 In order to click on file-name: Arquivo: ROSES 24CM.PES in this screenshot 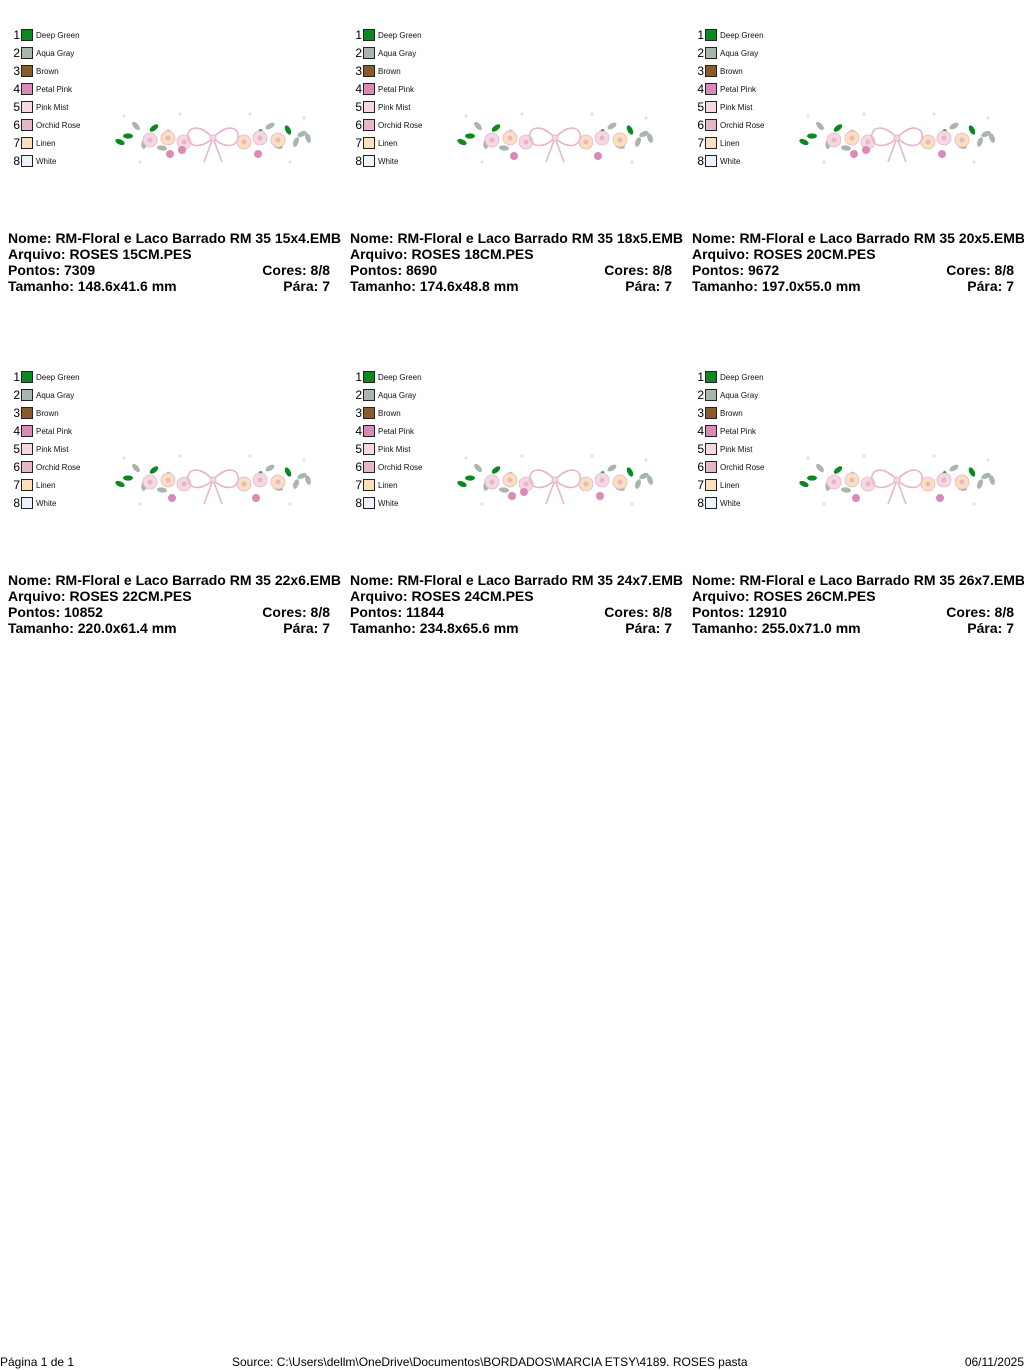, I will do `click(442, 596)`.